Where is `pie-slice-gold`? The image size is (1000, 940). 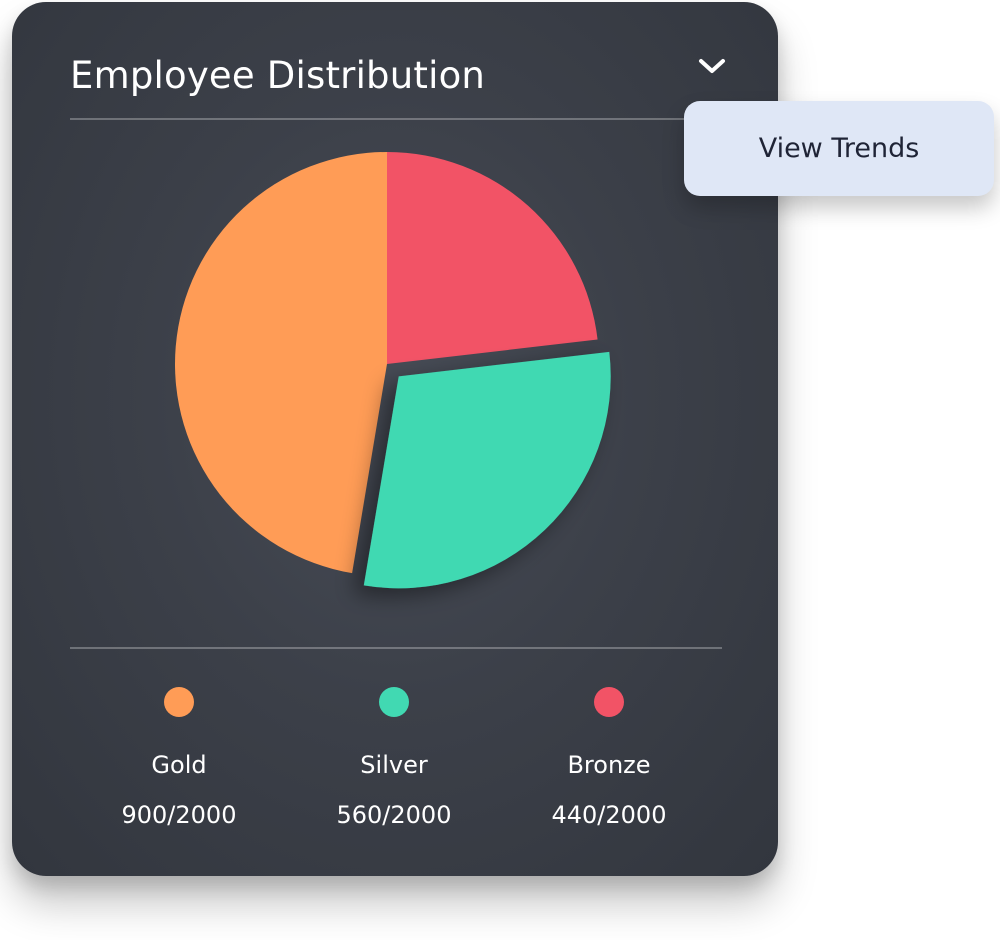 pie-slice-gold is located at coordinates (281, 363).